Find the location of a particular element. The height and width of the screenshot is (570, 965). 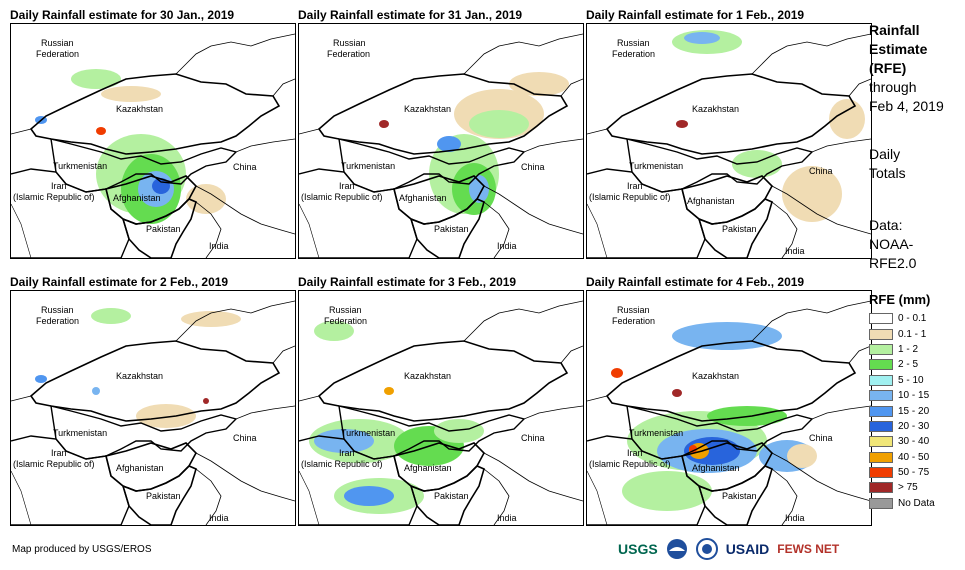

legend-item: 20 - 30 is located at coordinates (902, 426).